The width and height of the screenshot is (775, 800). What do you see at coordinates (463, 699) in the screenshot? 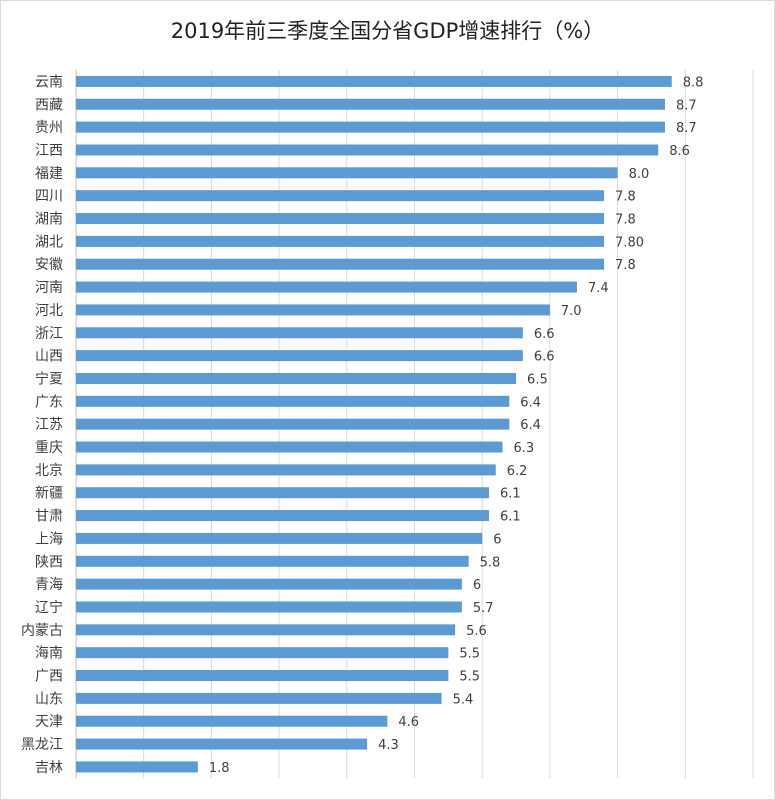
I see `data-label: 5.4` at bounding box center [463, 699].